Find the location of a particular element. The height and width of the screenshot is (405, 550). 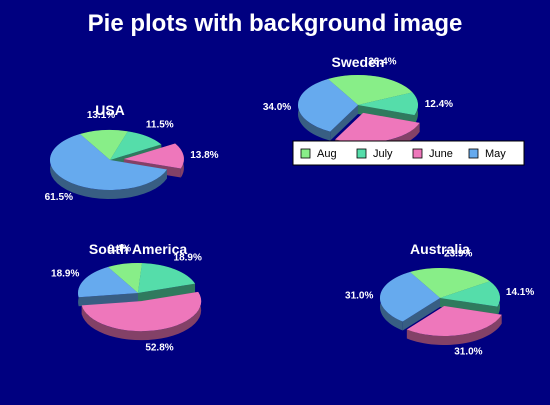

pie-south-america: 9.4%18.9%52.8%18.9%South America is located at coordinates (126, 297).